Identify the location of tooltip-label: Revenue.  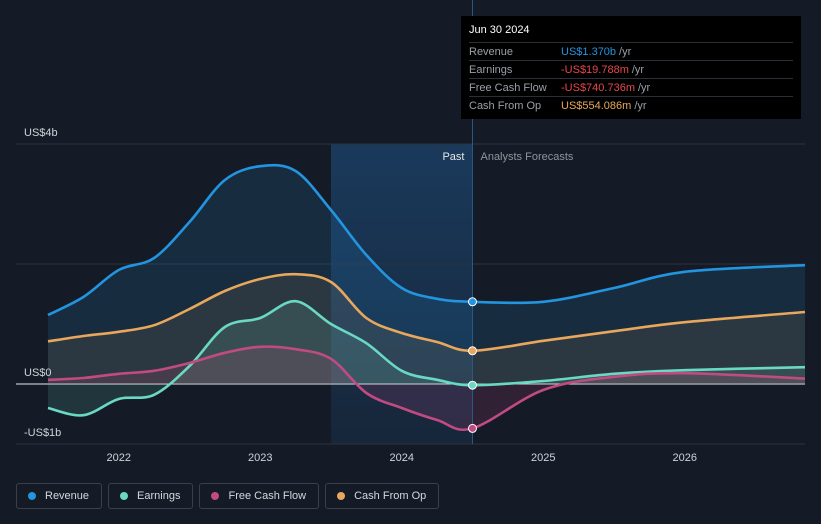
(491, 51).